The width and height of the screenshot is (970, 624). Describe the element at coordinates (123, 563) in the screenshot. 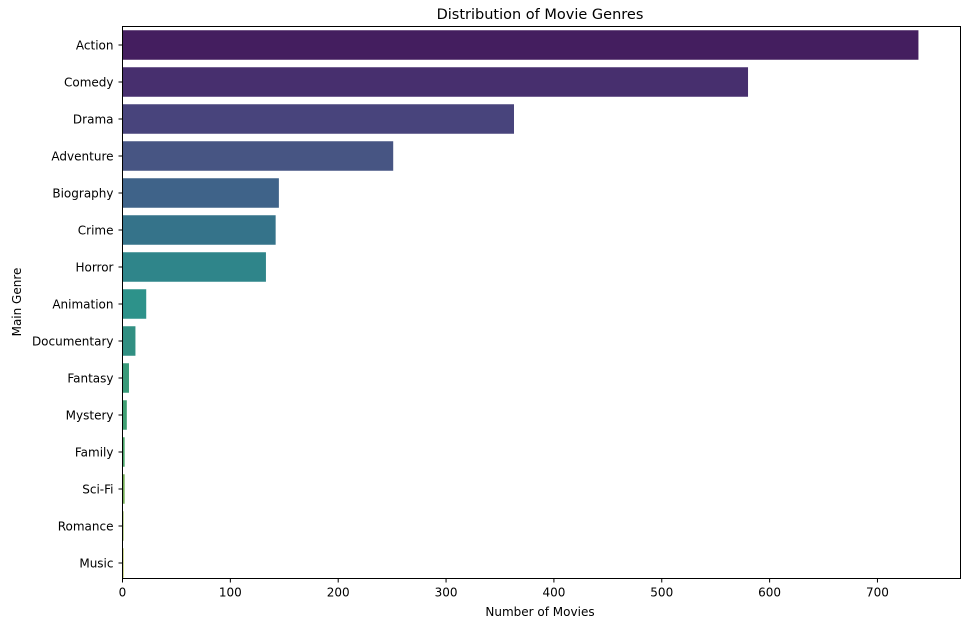

I see `bar-music` at that location.